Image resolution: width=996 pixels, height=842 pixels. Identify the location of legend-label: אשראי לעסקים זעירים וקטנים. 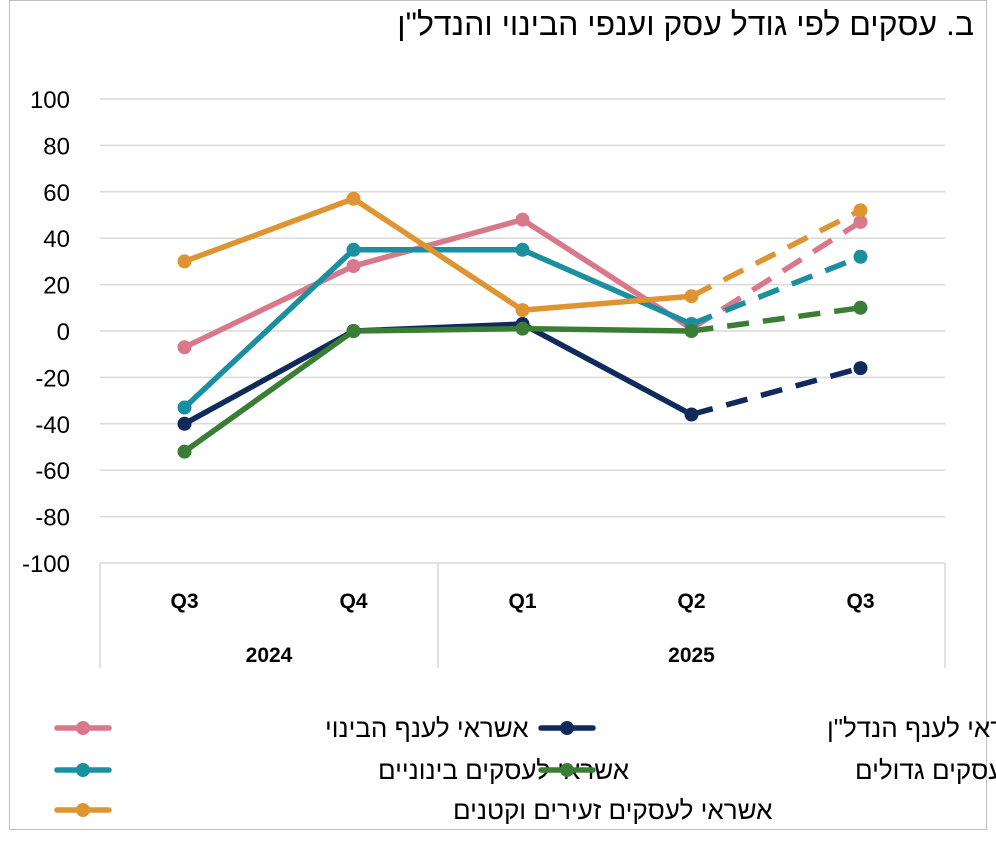
(612, 810).